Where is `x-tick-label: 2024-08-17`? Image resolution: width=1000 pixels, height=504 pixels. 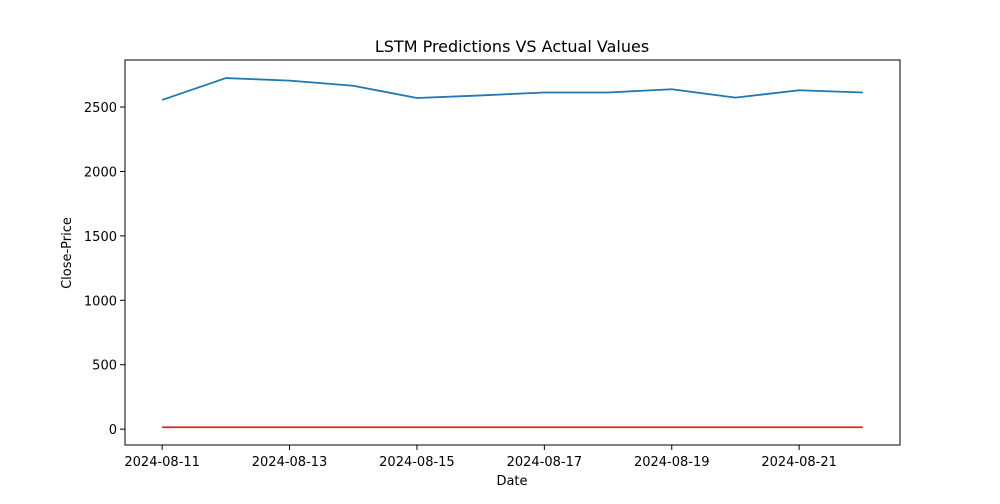 x-tick-label: 2024-08-17 is located at coordinates (545, 462).